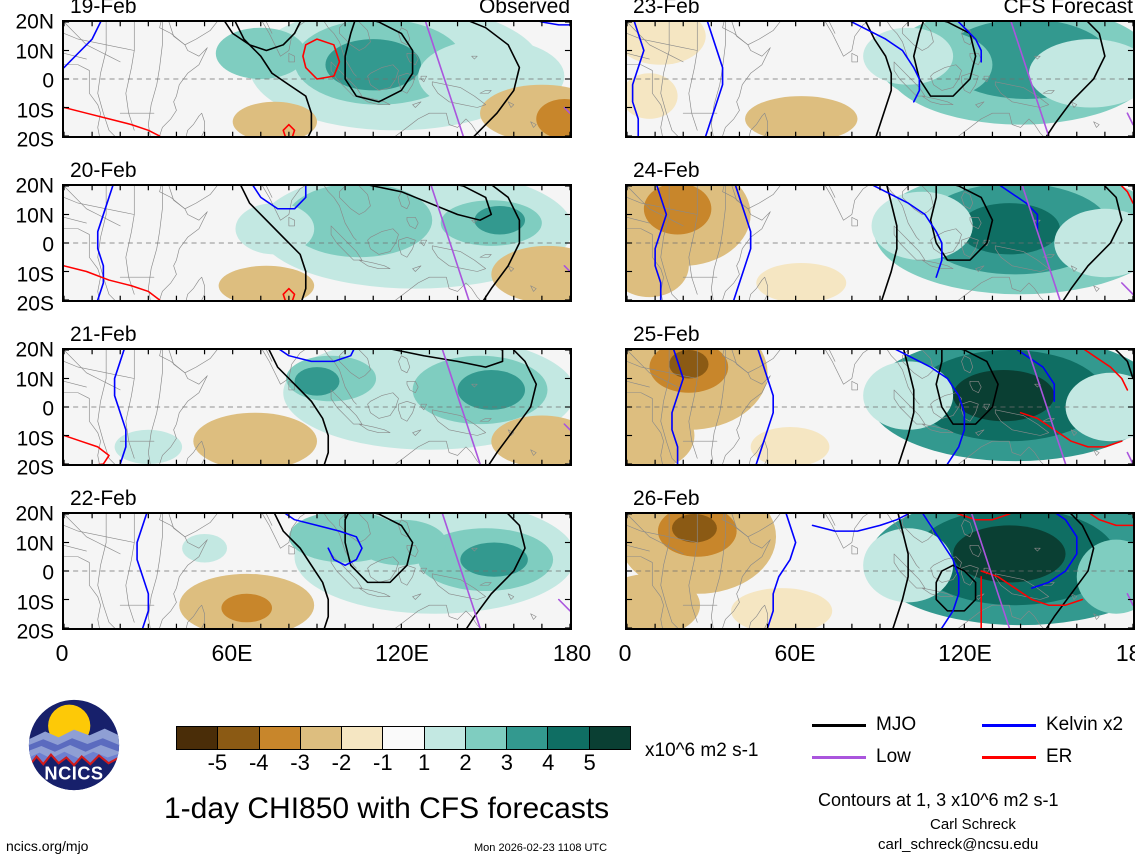 This screenshot has height=860, width=1135. Describe the element at coordinates (877, 655) in the screenshot. I see `x-axis-labels-right: 0 60E 120E 180` at that location.